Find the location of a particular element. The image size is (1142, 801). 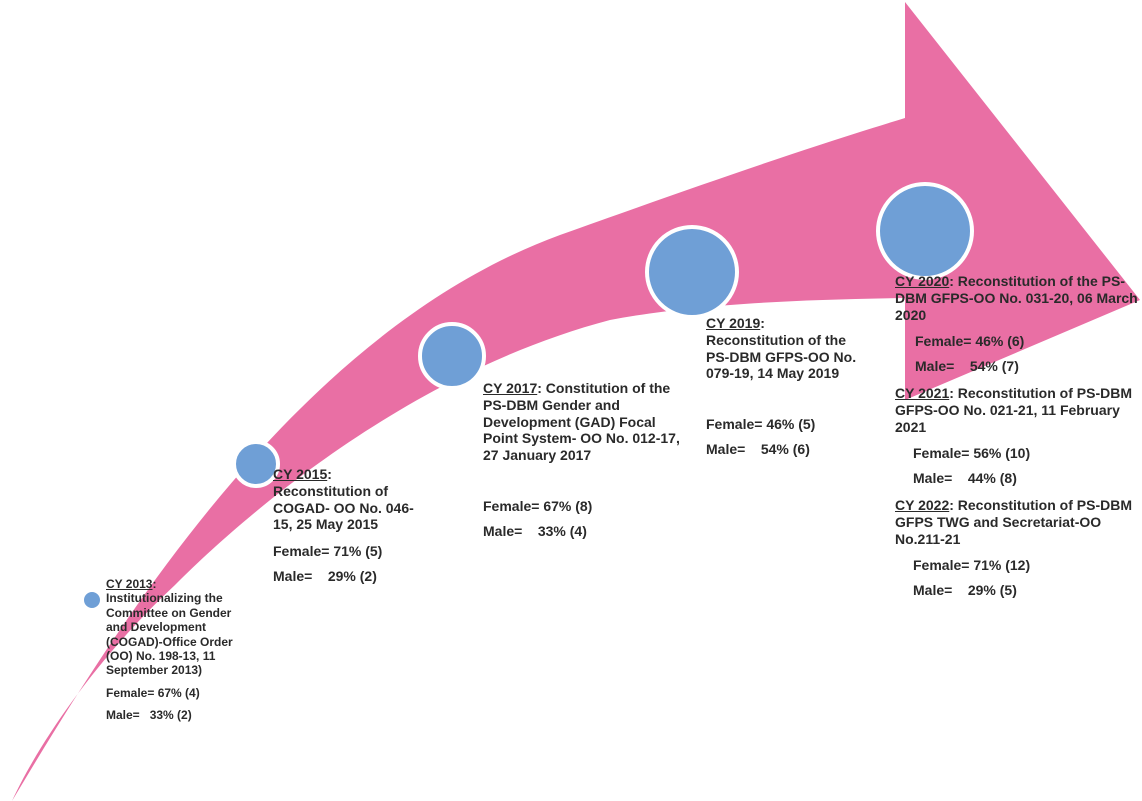

male-stat: Male= 54% (7) is located at coordinates (967, 366).